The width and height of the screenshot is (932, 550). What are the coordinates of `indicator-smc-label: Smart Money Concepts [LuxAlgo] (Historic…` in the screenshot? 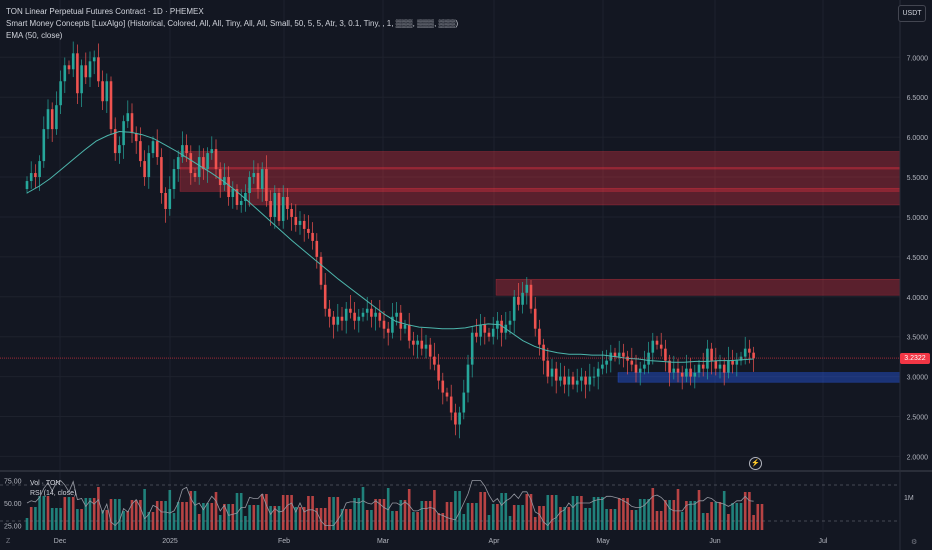 It's located at (232, 23).